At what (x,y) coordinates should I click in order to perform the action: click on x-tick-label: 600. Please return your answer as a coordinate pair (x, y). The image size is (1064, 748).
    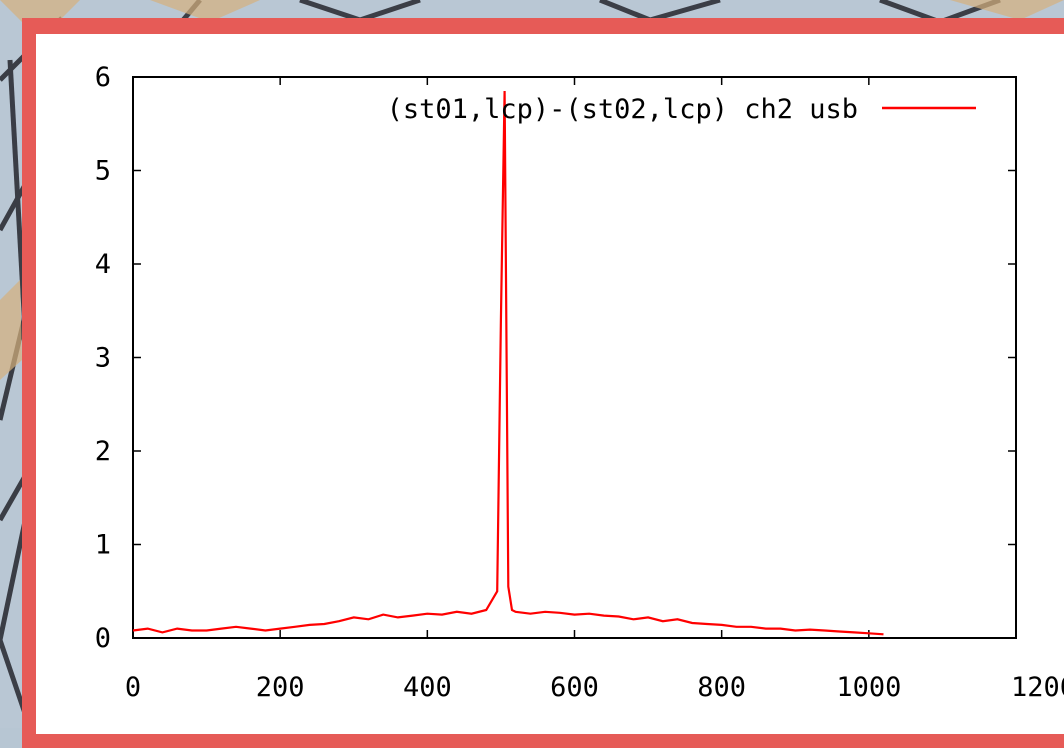
    Looking at the image, I should click on (574, 687).